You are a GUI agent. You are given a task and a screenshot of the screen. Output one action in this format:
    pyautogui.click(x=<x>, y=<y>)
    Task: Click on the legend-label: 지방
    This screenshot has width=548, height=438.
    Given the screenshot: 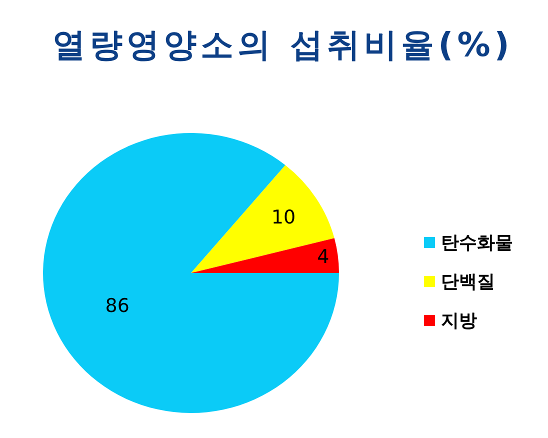 What is the action you would take?
    pyautogui.click(x=459, y=321)
    